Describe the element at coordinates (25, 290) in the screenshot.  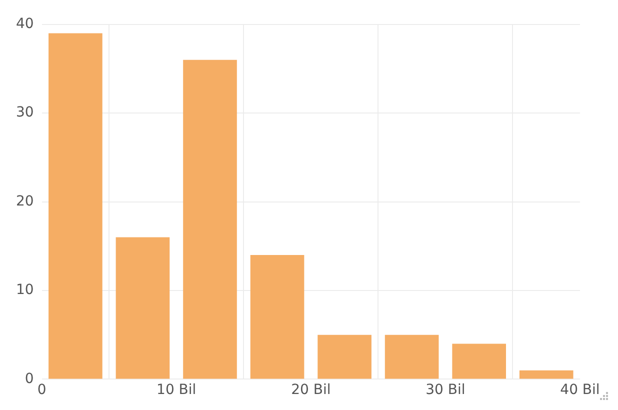
I see `y-tick-label: 10` at that location.